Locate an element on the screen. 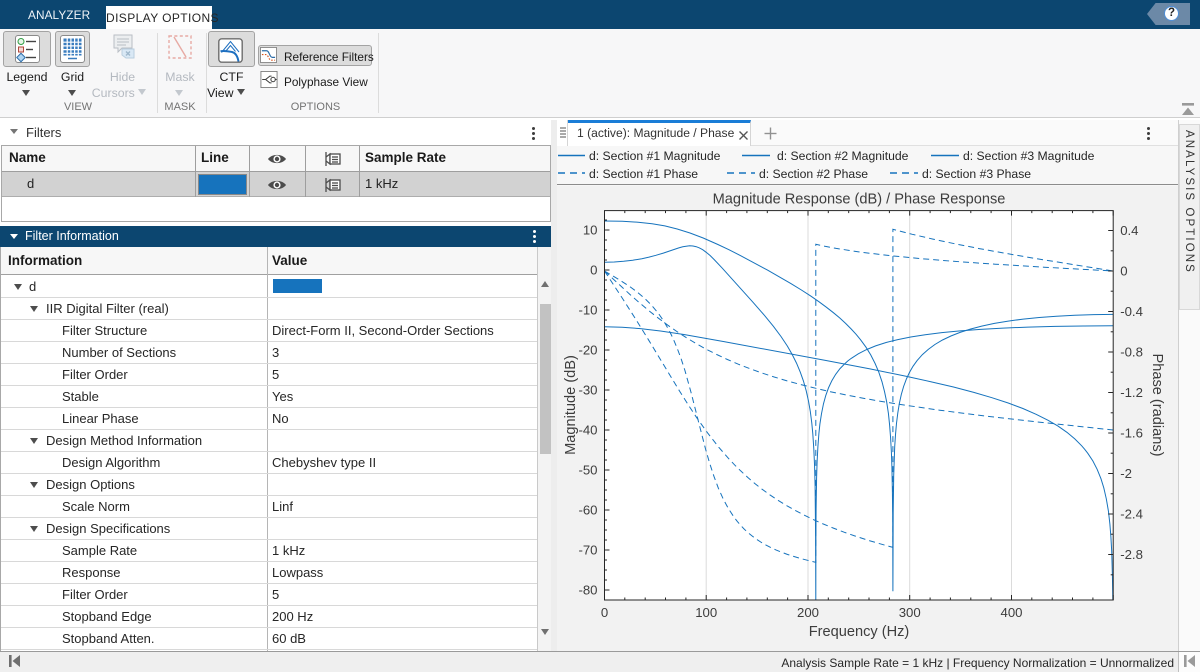 The width and height of the screenshot is (1200, 672). svg-text: Magnitude (dB) is located at coordinates (571, 405).